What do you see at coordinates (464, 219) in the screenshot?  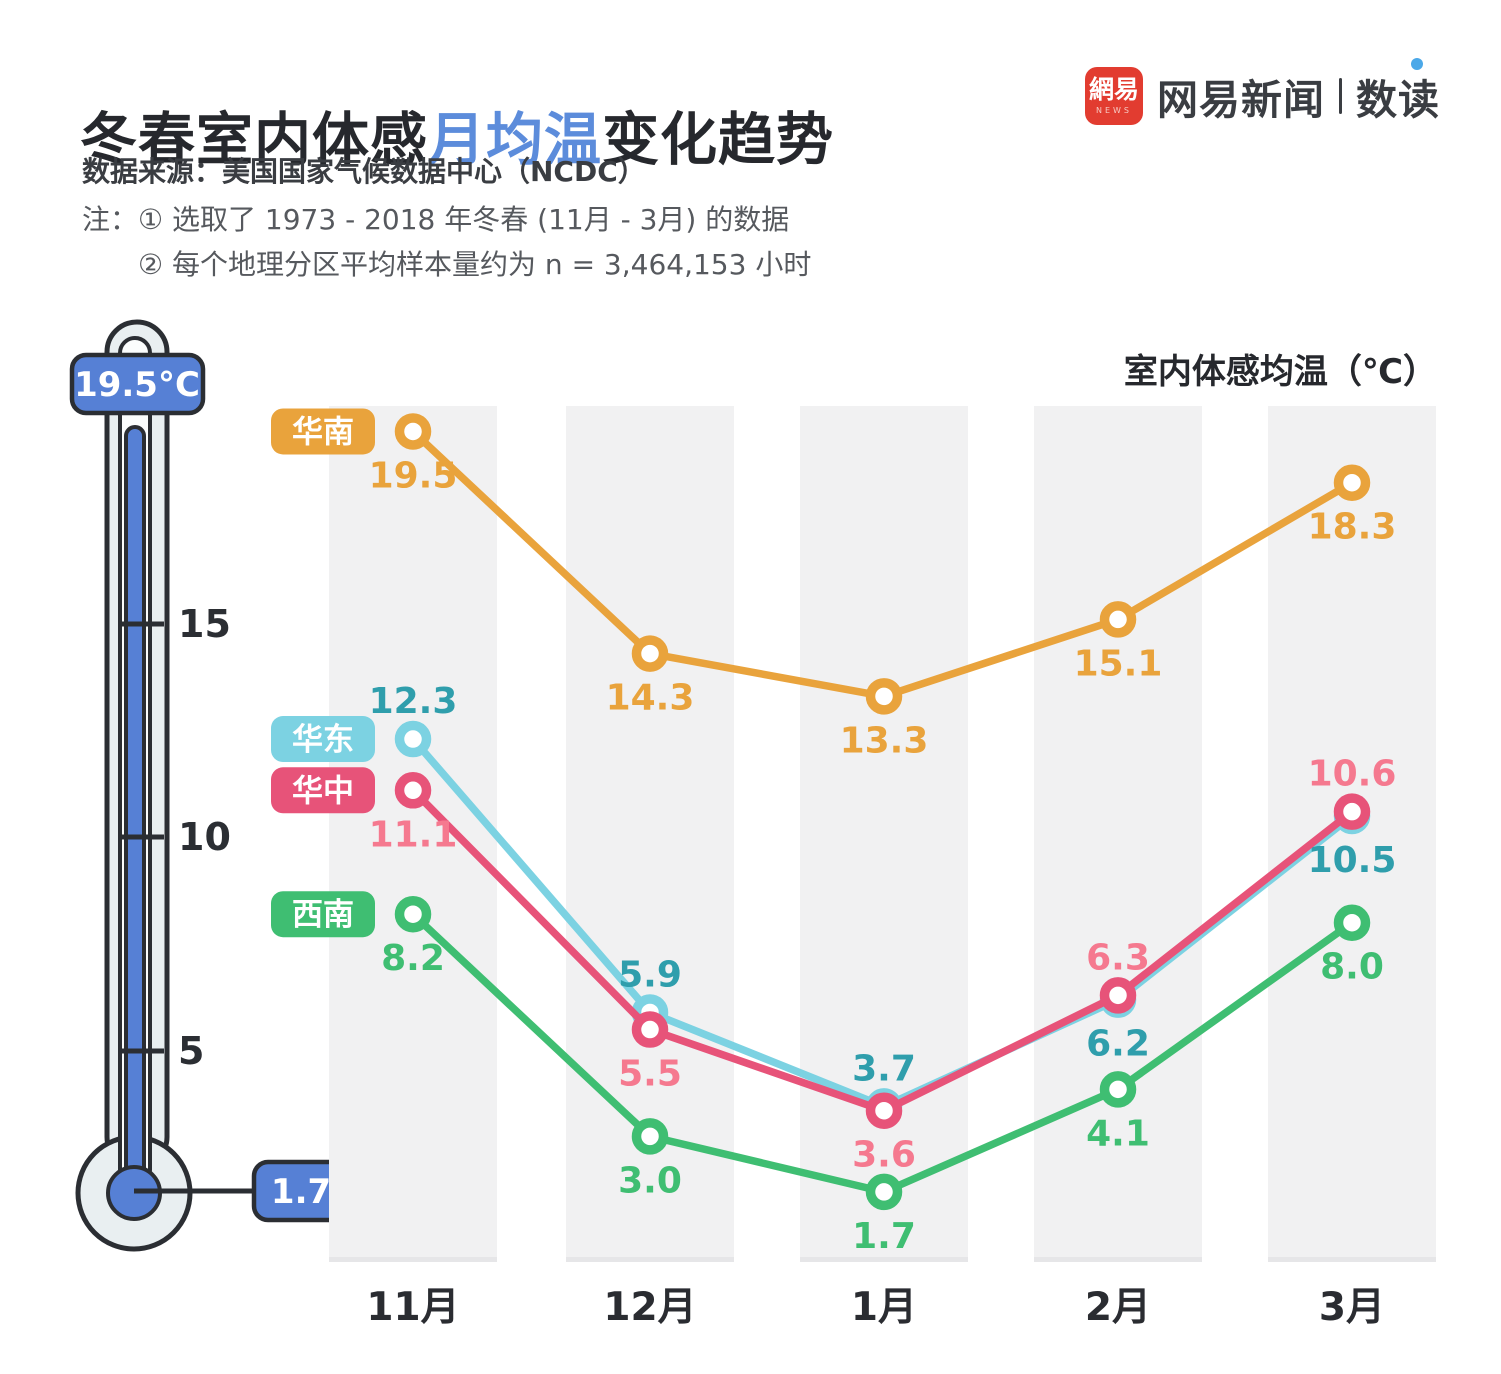 I see `note-line-1: ① 选取了 1973 - 2018 年冬春 (11月 - 3月) 的数据` at bounding box center [464, 219].